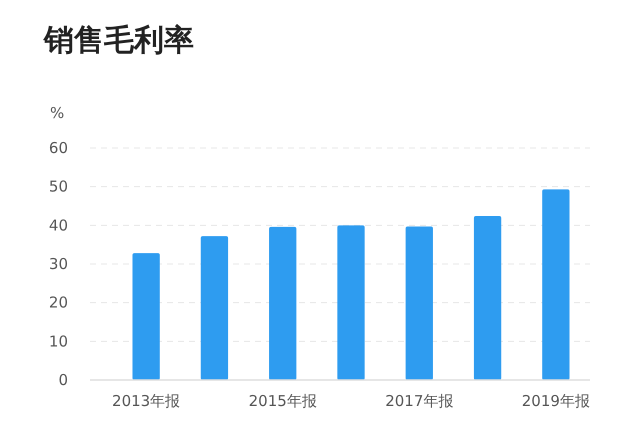  I want to click on y-tick-label: 60, so click(58, 148).